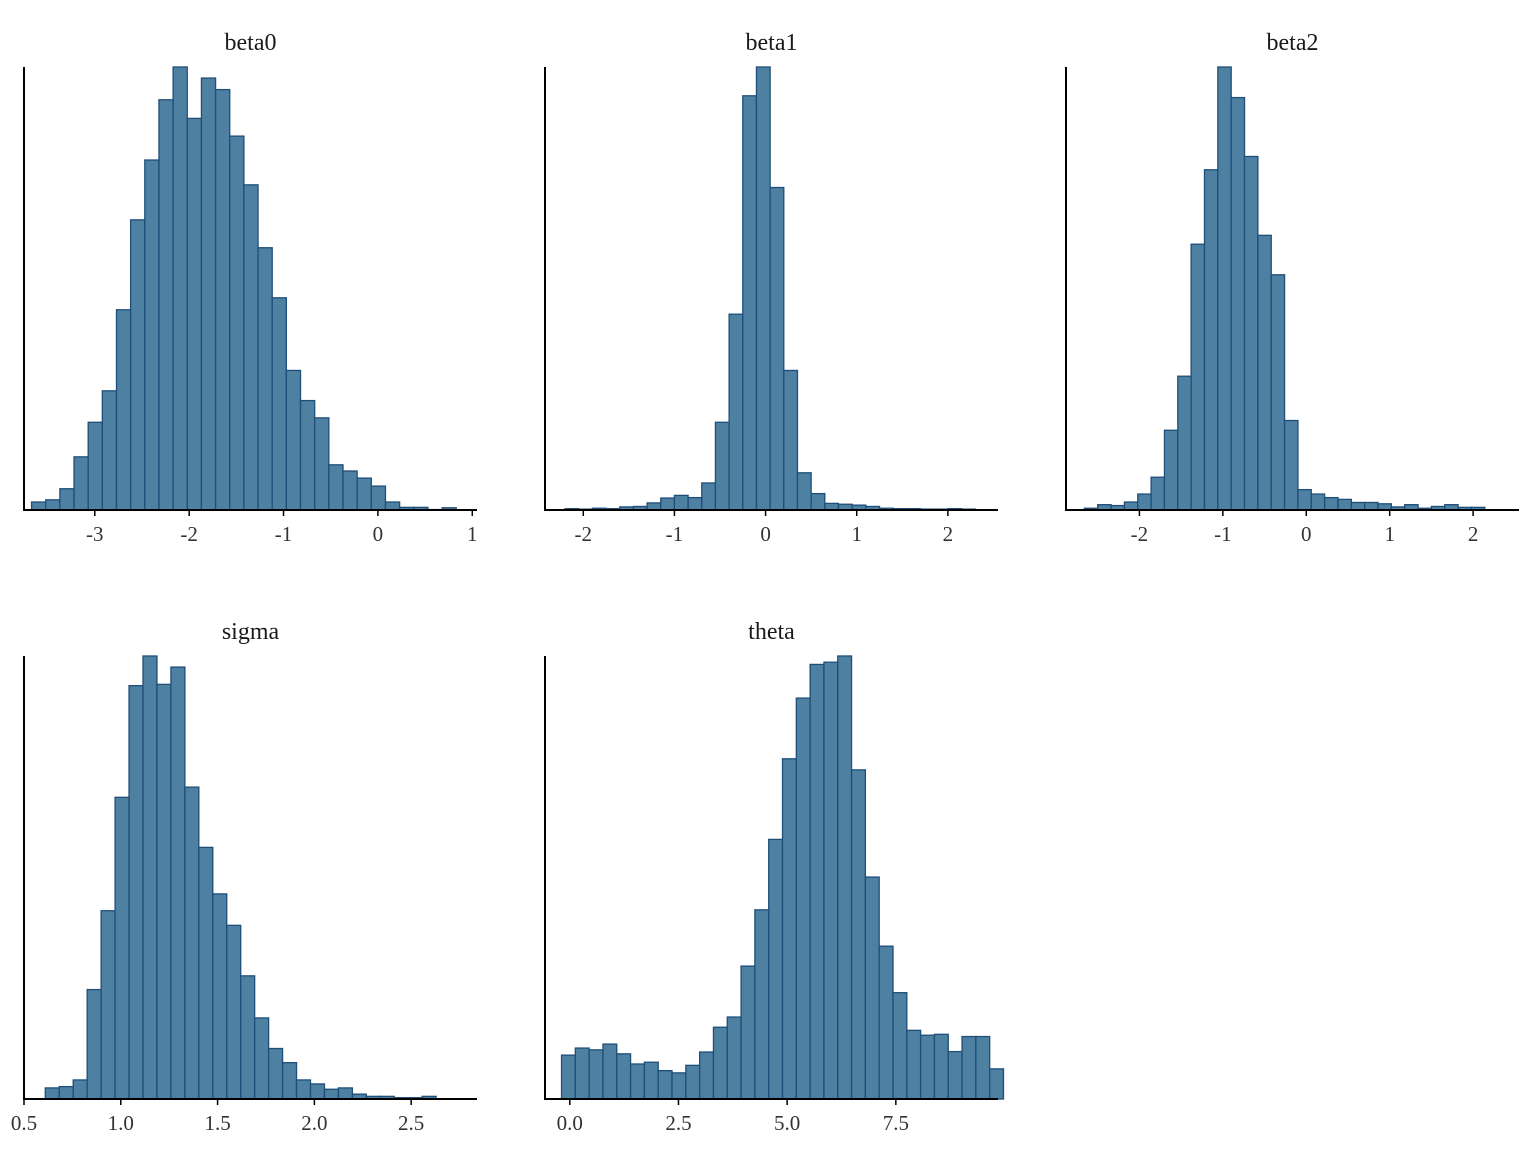 Image resolution: width=1536 pixels, height=1152 pixels. I want to click on x-axis-ticks: -2 -1 0 1 2, so click(1305, 528).